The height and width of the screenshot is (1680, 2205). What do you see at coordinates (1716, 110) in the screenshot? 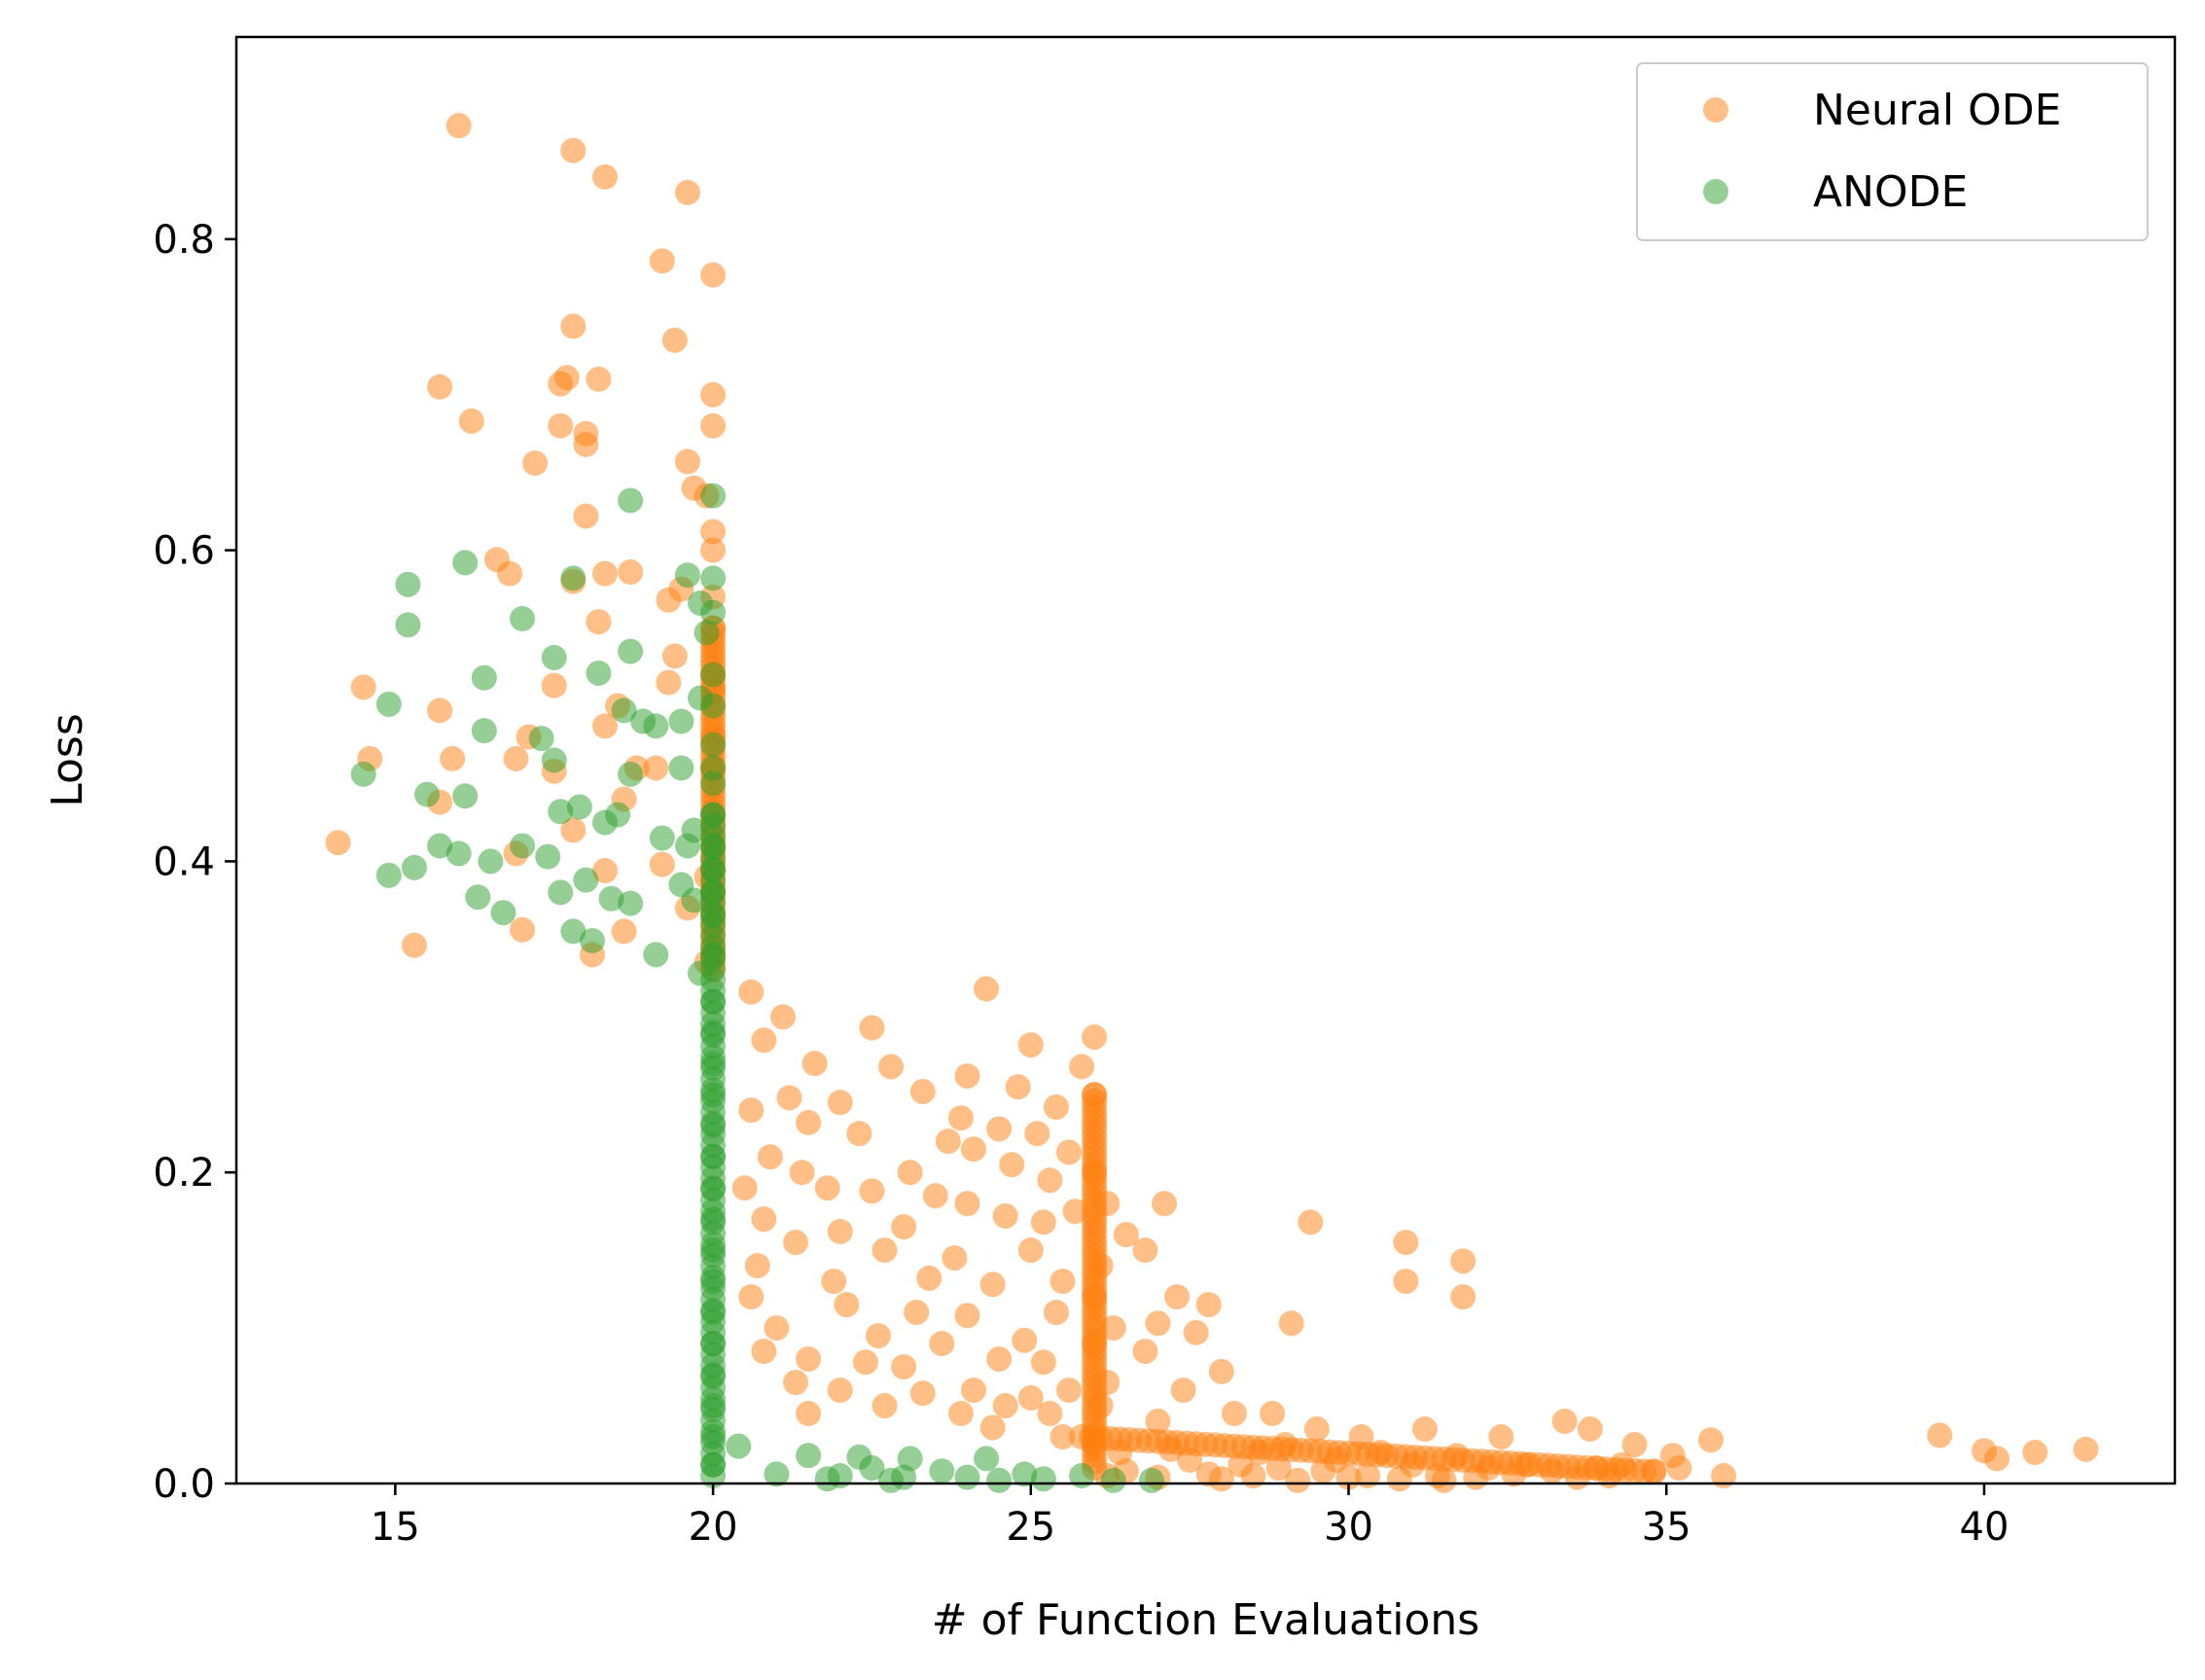
I see `legend-marker-neural-ode` at bounding box center [1716, 110].